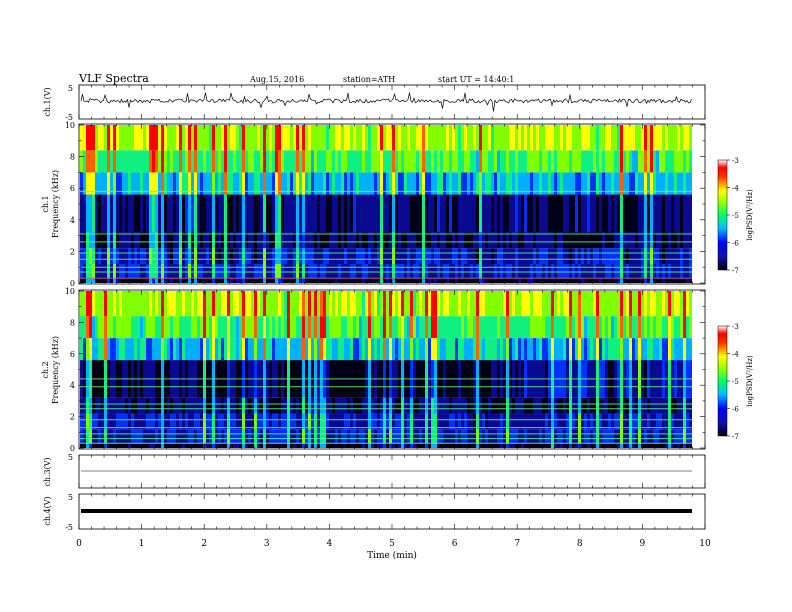 The width and height of the screenshot is (792, 612). I want to click on spectrogram-empty-area, so click(698, 204).